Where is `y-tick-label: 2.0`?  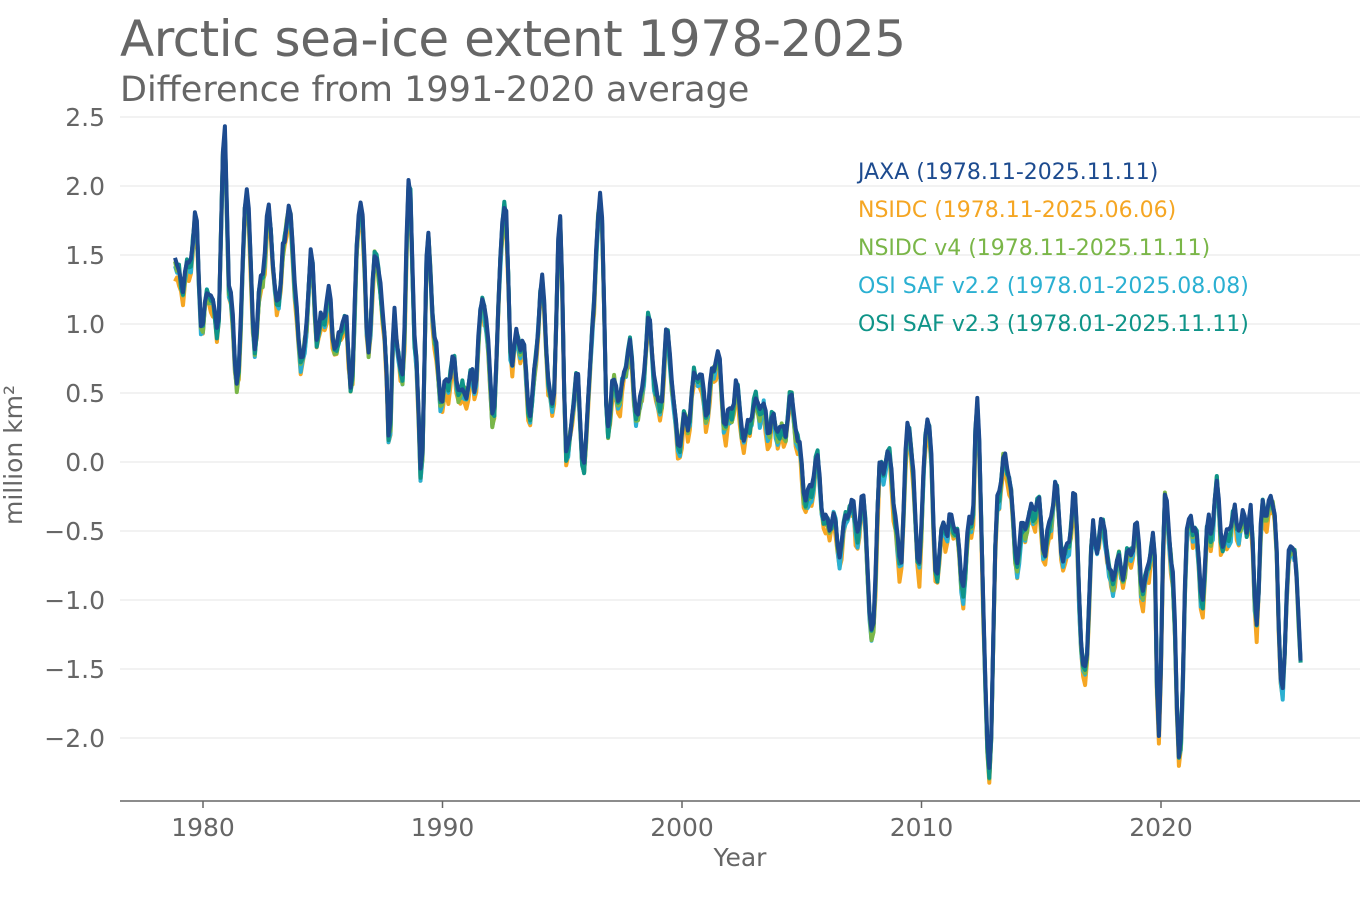
y-tick-label: 2.0 is located at coordinates (85, 186).